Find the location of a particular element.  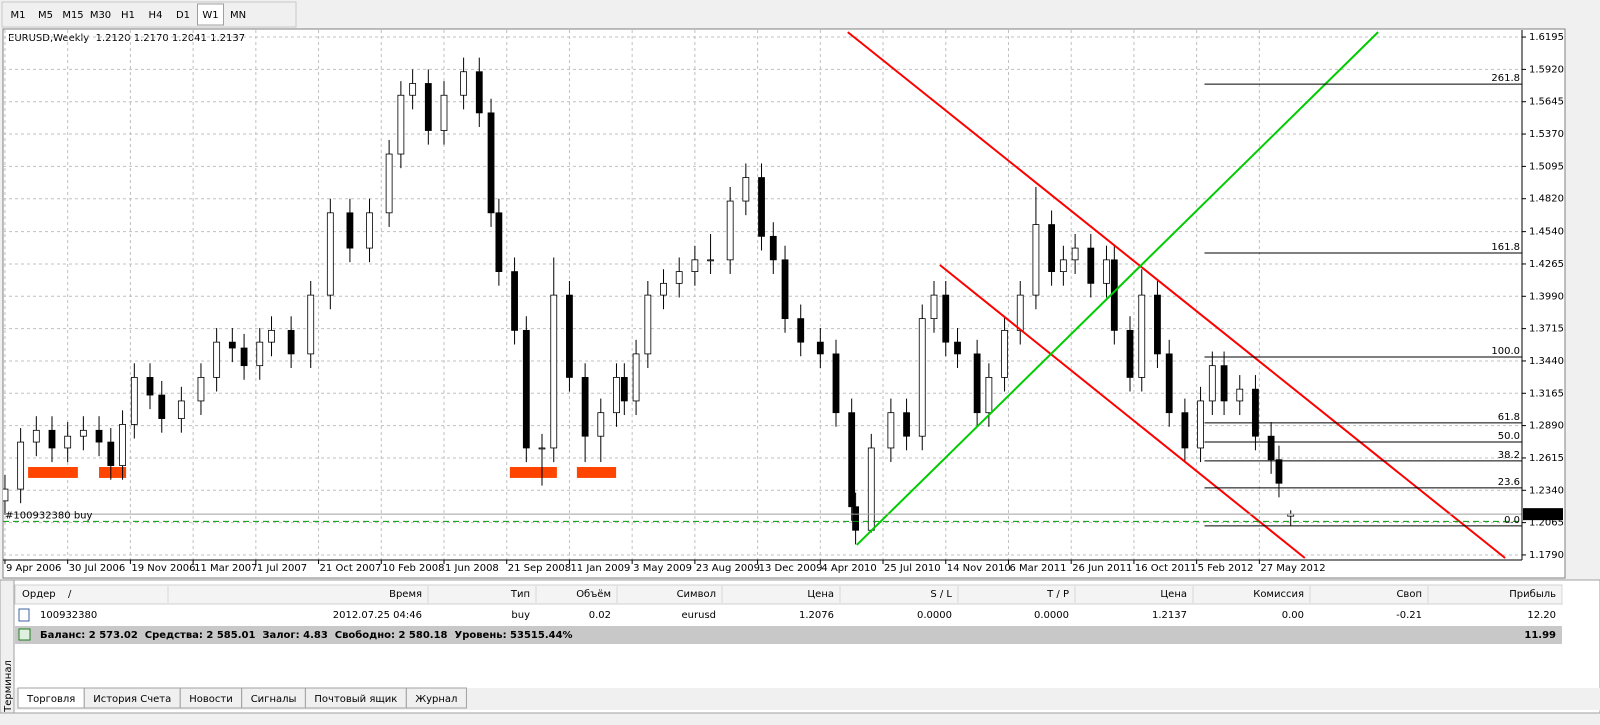

timeframe-button: D1 is located at coordinates (183, 14).